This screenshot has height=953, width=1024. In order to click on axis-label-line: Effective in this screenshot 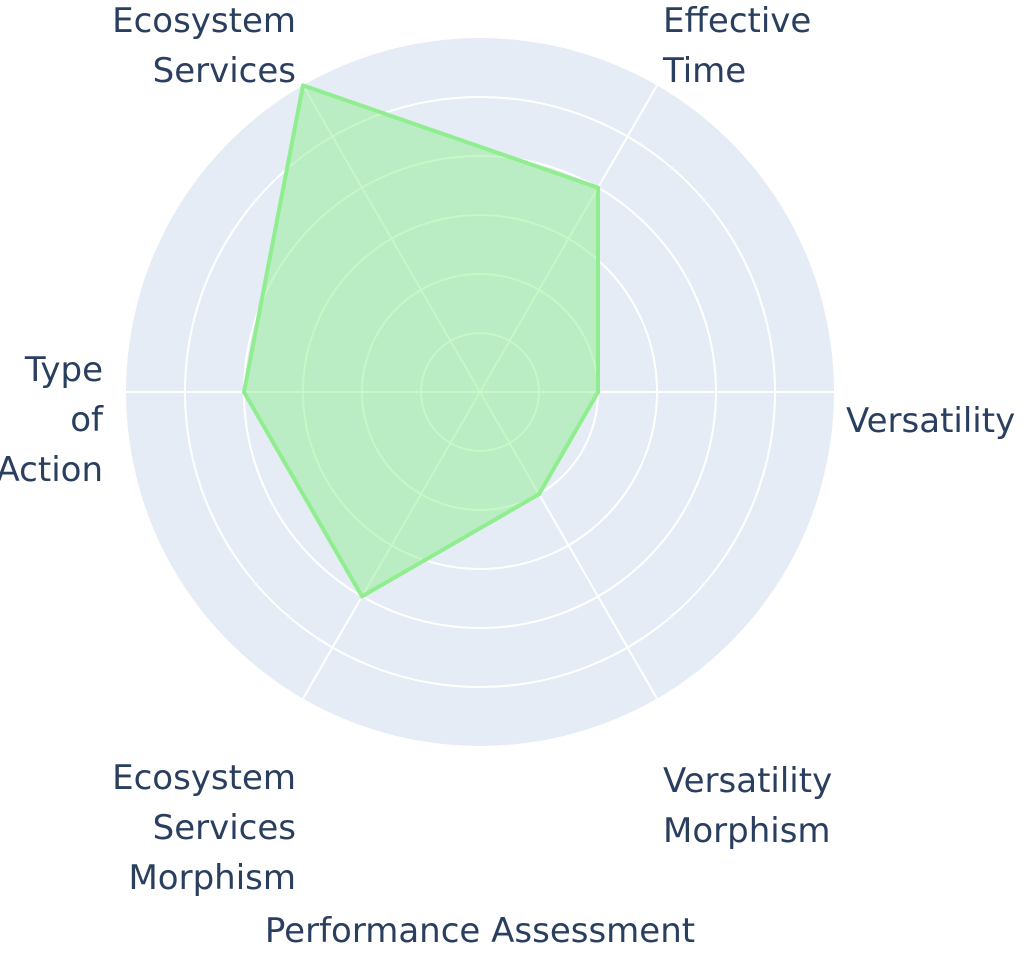, I will do `click(737, 21)`.